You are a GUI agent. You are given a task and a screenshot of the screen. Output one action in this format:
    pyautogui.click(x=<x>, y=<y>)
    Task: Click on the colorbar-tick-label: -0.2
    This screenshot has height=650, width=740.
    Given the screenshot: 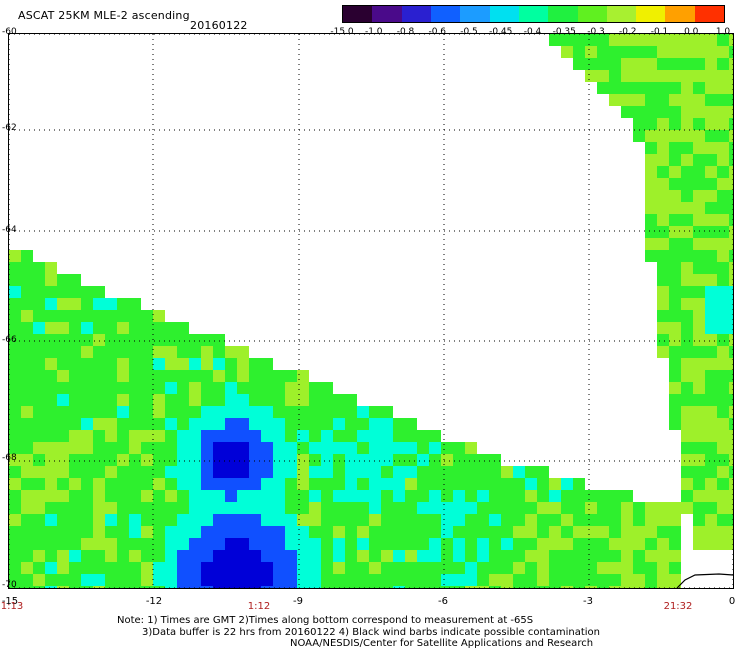 What is the action you would take?
    pyautogui.click(x=627, y=32)
    